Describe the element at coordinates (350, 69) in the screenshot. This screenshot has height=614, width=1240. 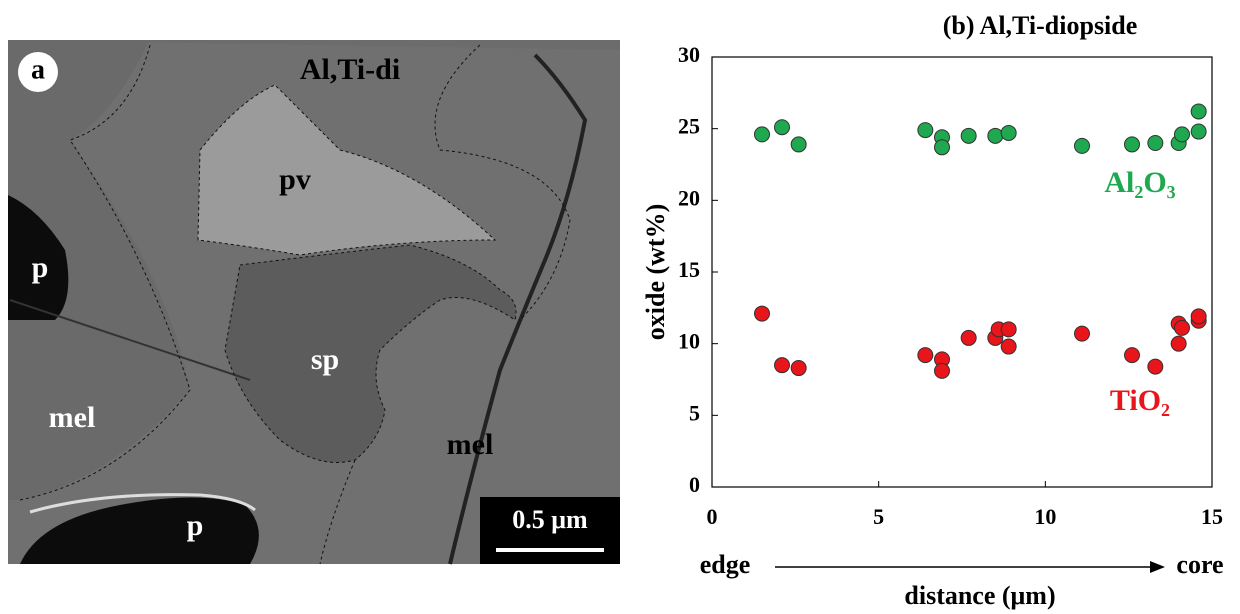
I see `region-label: Al,Ti-di` at that location.